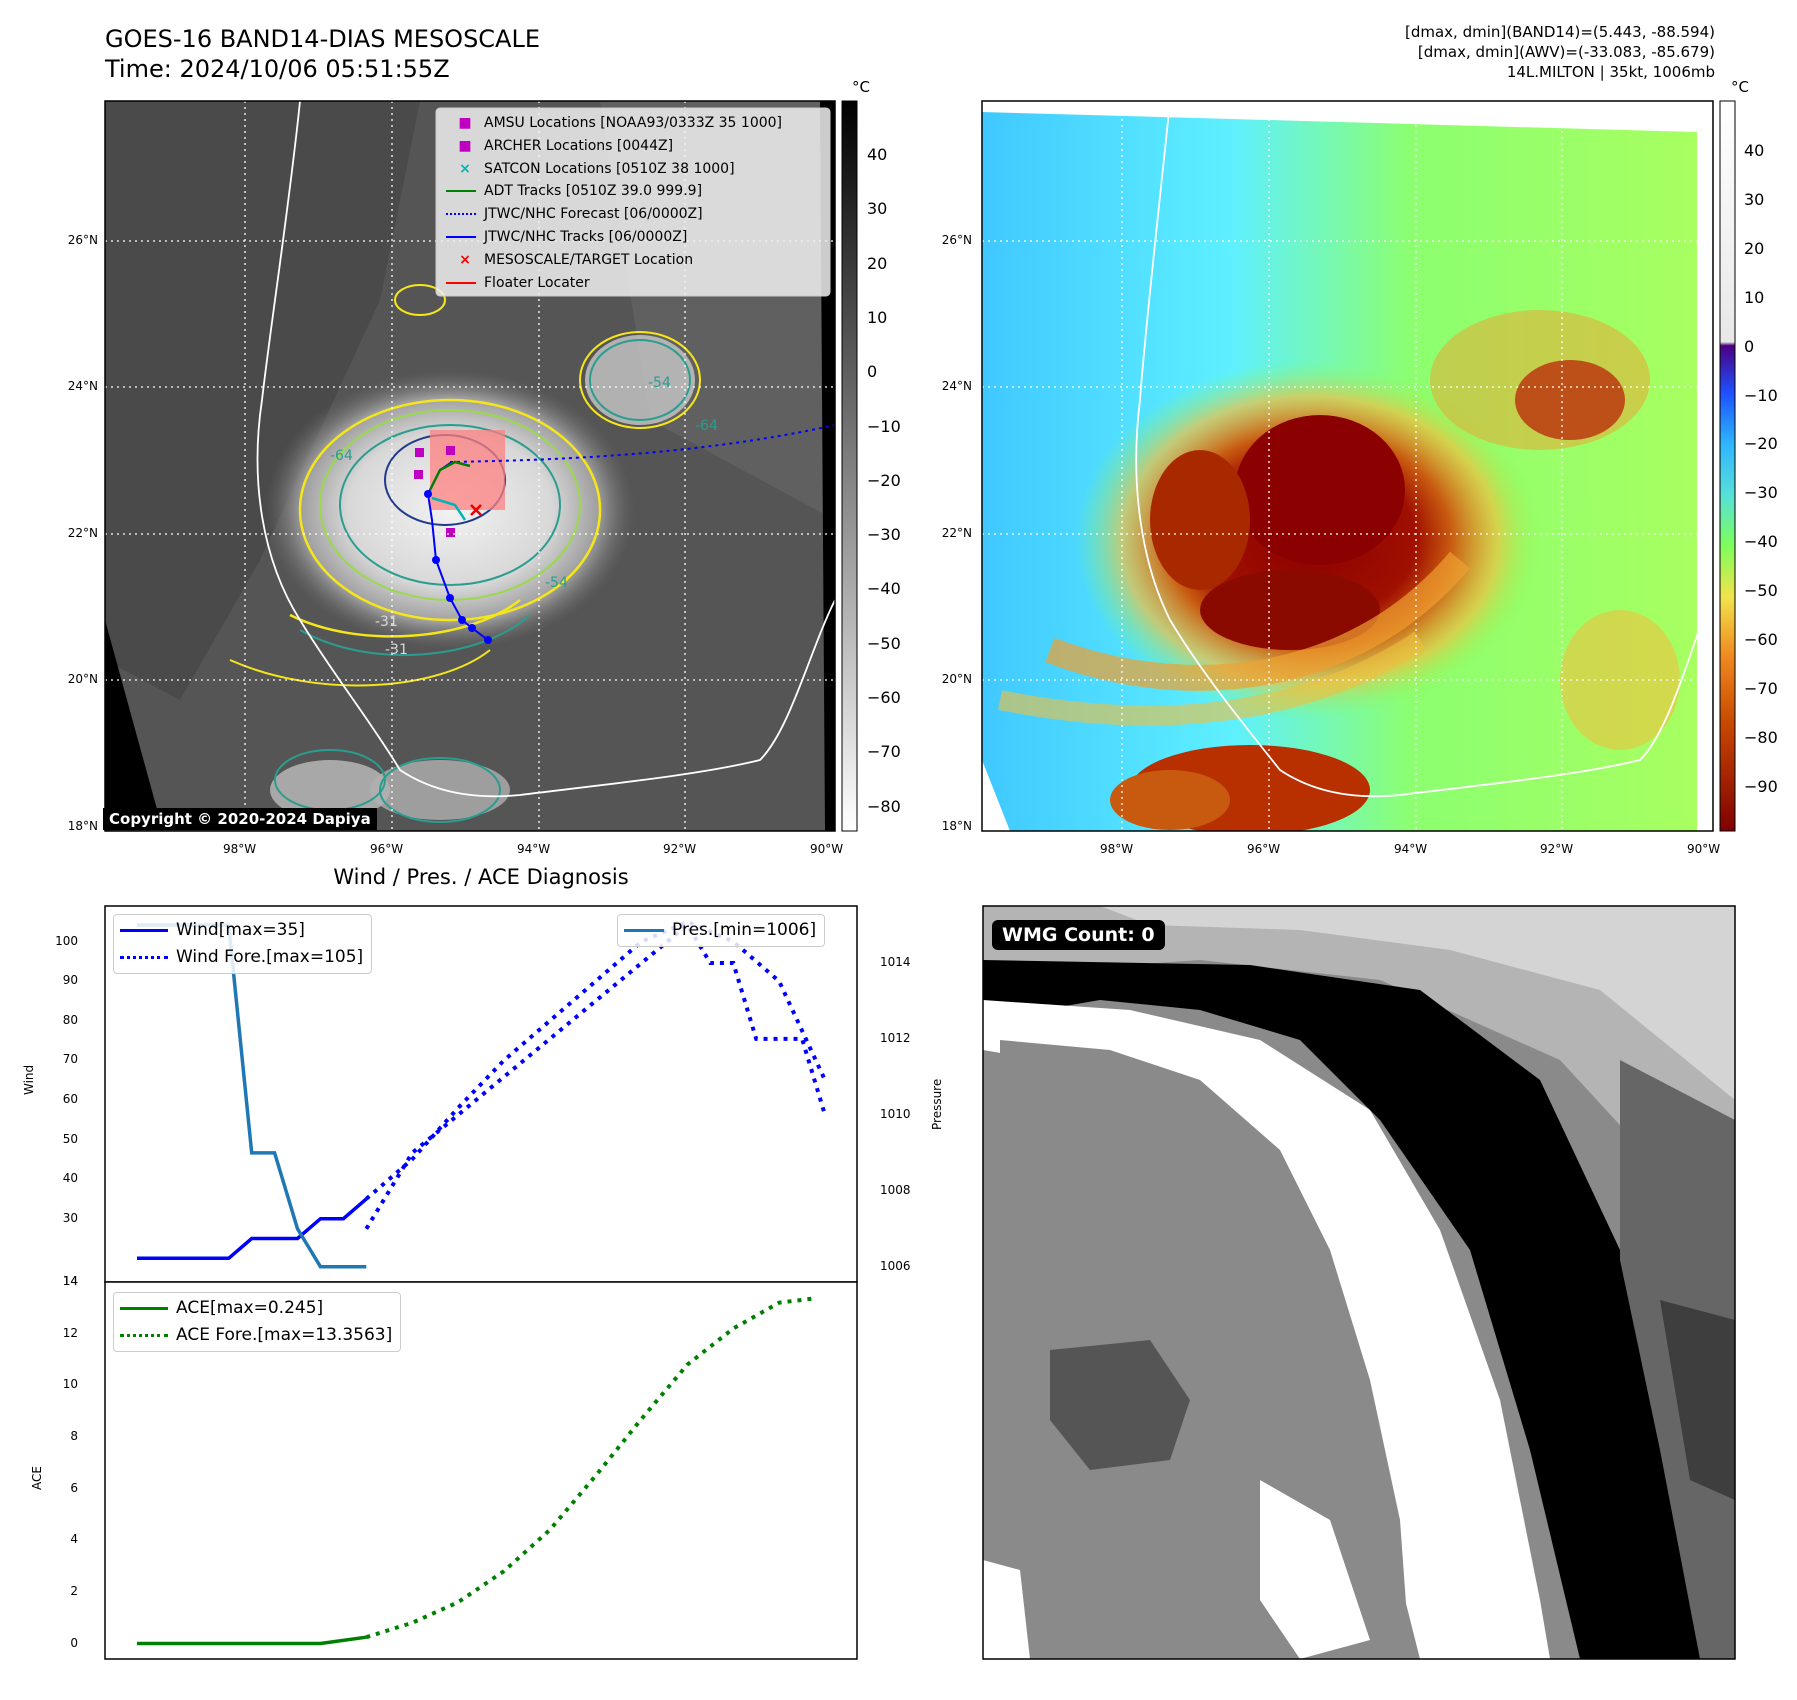 This screenshot has width=1797, height=1700. Describe the element at coordinates (70, 1178) in the screenshot. I see `wind-tick-label: 40` at that location.